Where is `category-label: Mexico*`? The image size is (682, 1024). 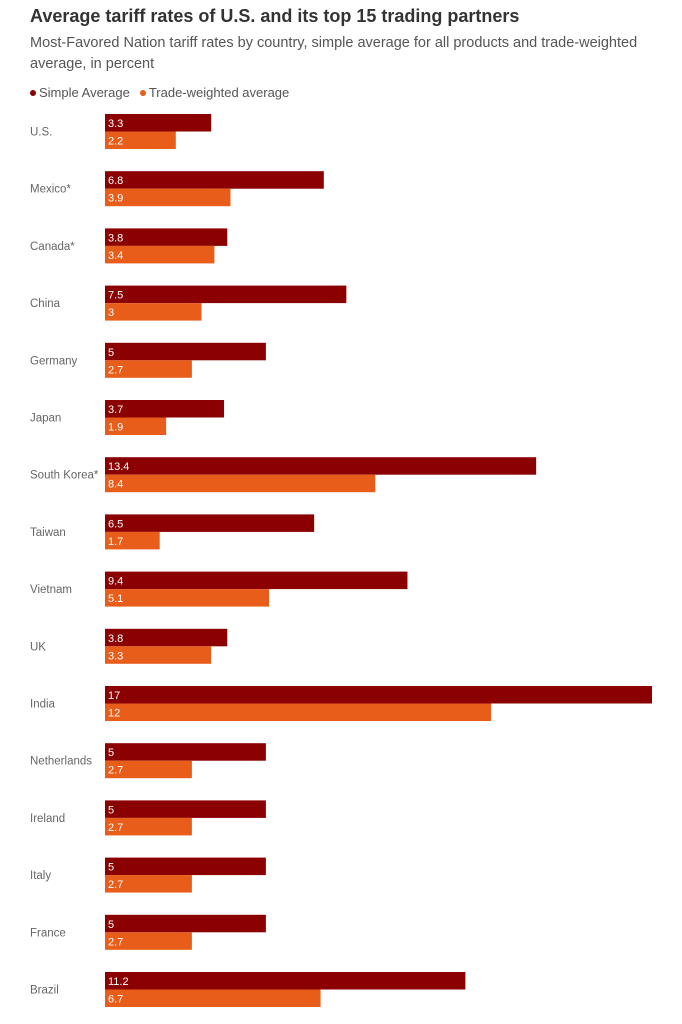 category-label: Mexico* is located at coordinates (50, 190).